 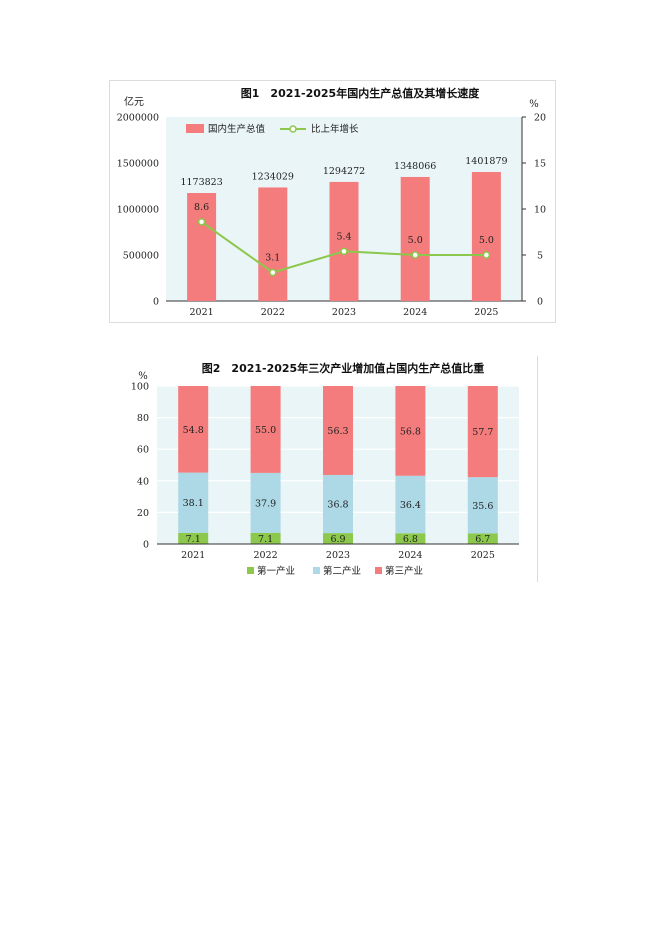 I want to click on industry-segment-label: 6.8, so click(x=410, y=539).